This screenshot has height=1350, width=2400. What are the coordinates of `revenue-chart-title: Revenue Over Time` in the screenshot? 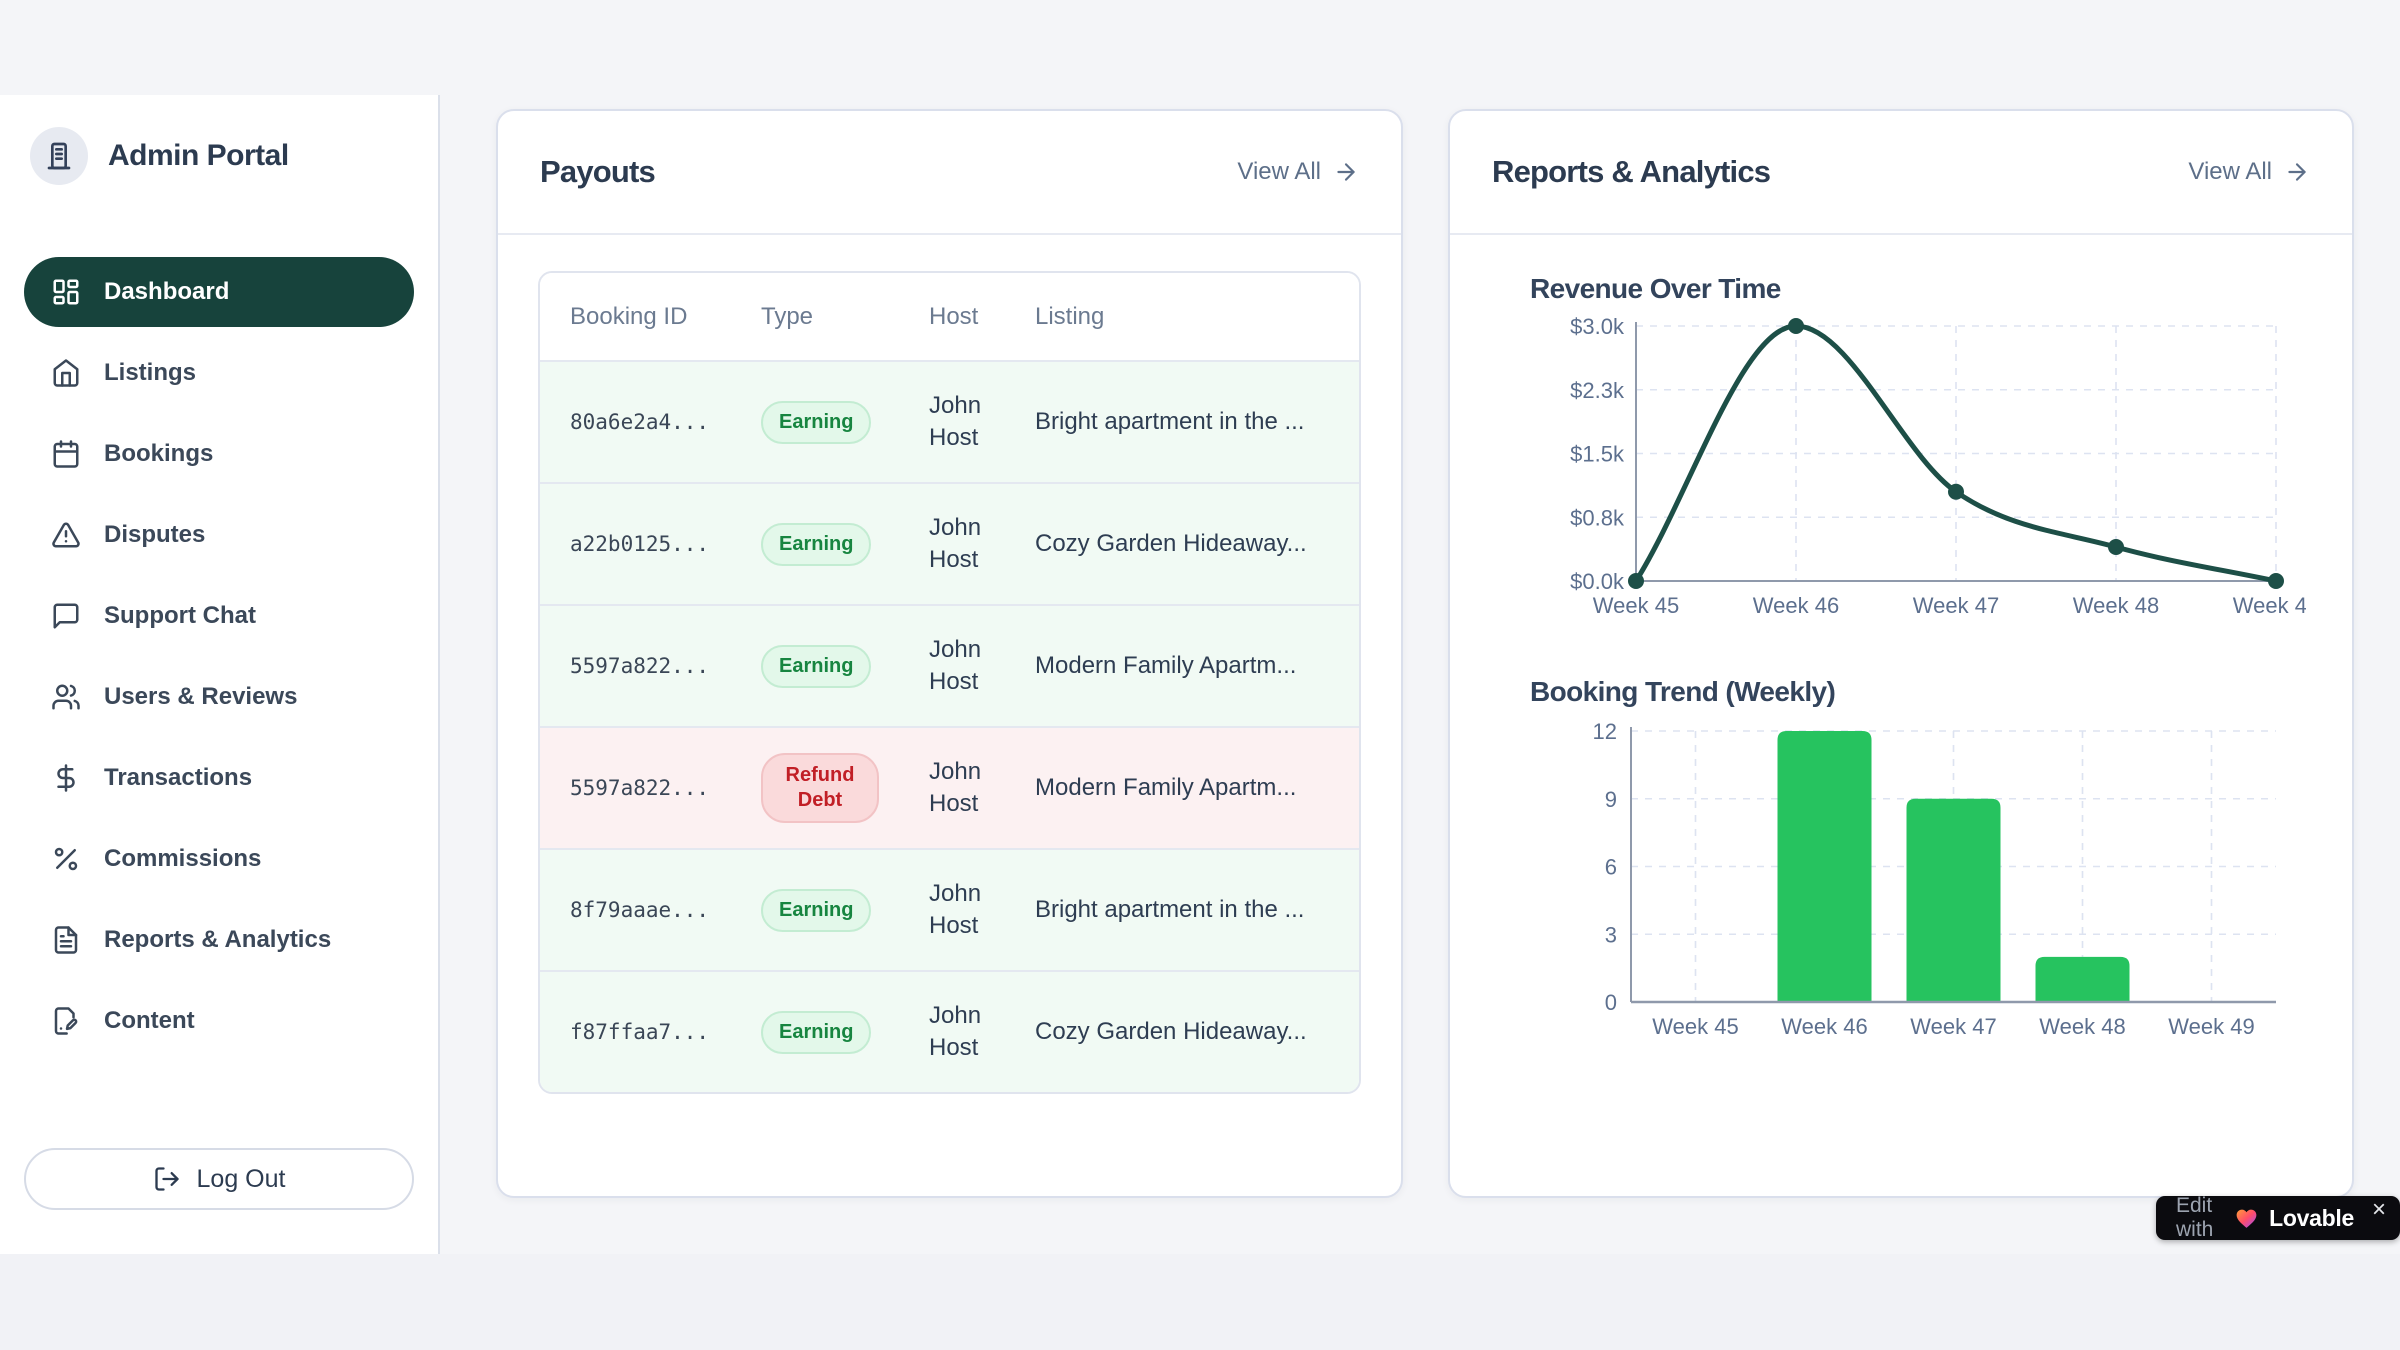 It's located at (1655, 288).